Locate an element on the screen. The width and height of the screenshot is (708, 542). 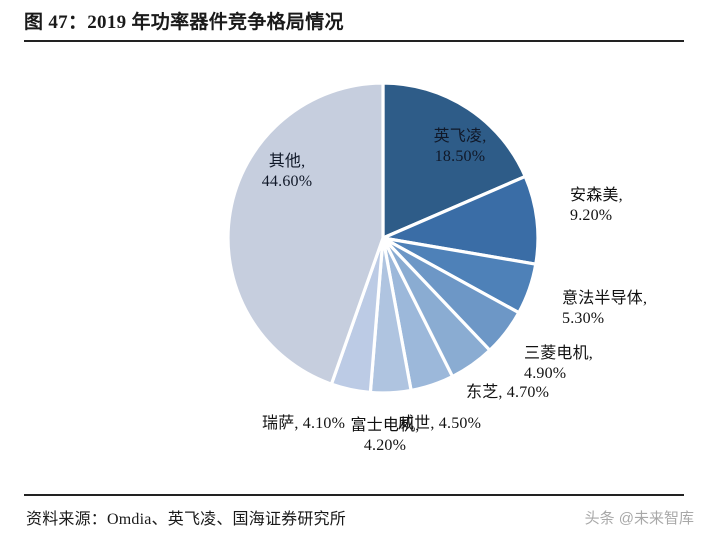
pie-label-infineon: 英飞凌, 18.50% is located at coordinates (460, 146).